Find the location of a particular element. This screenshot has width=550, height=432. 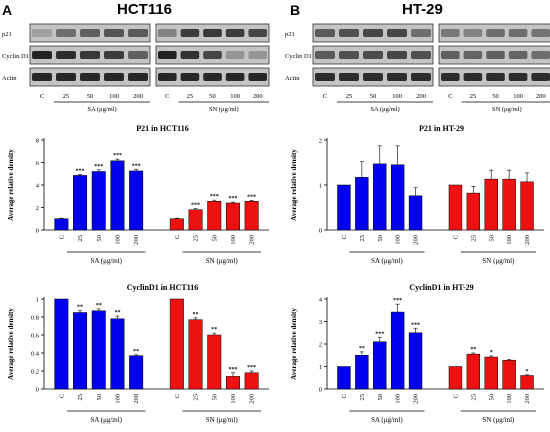

blot-group-label: SA (μg/ml) is located at coordinates (384, 109).